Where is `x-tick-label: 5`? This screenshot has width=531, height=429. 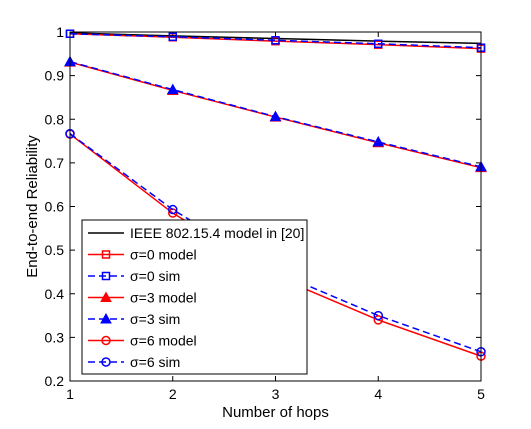
x-tick-label: 5 is located at coordinates (481, 394).